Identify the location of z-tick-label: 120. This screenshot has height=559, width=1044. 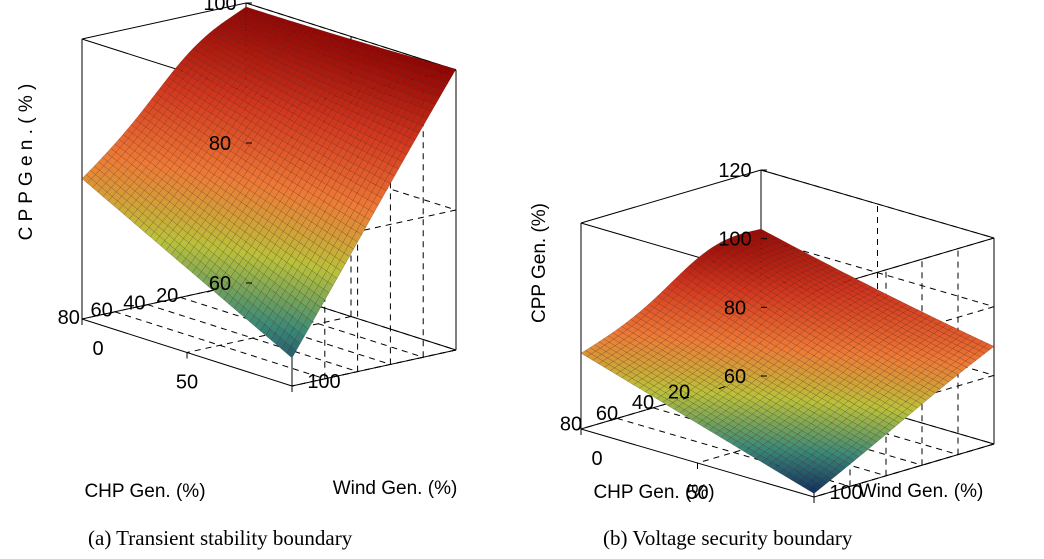
(734, 171).